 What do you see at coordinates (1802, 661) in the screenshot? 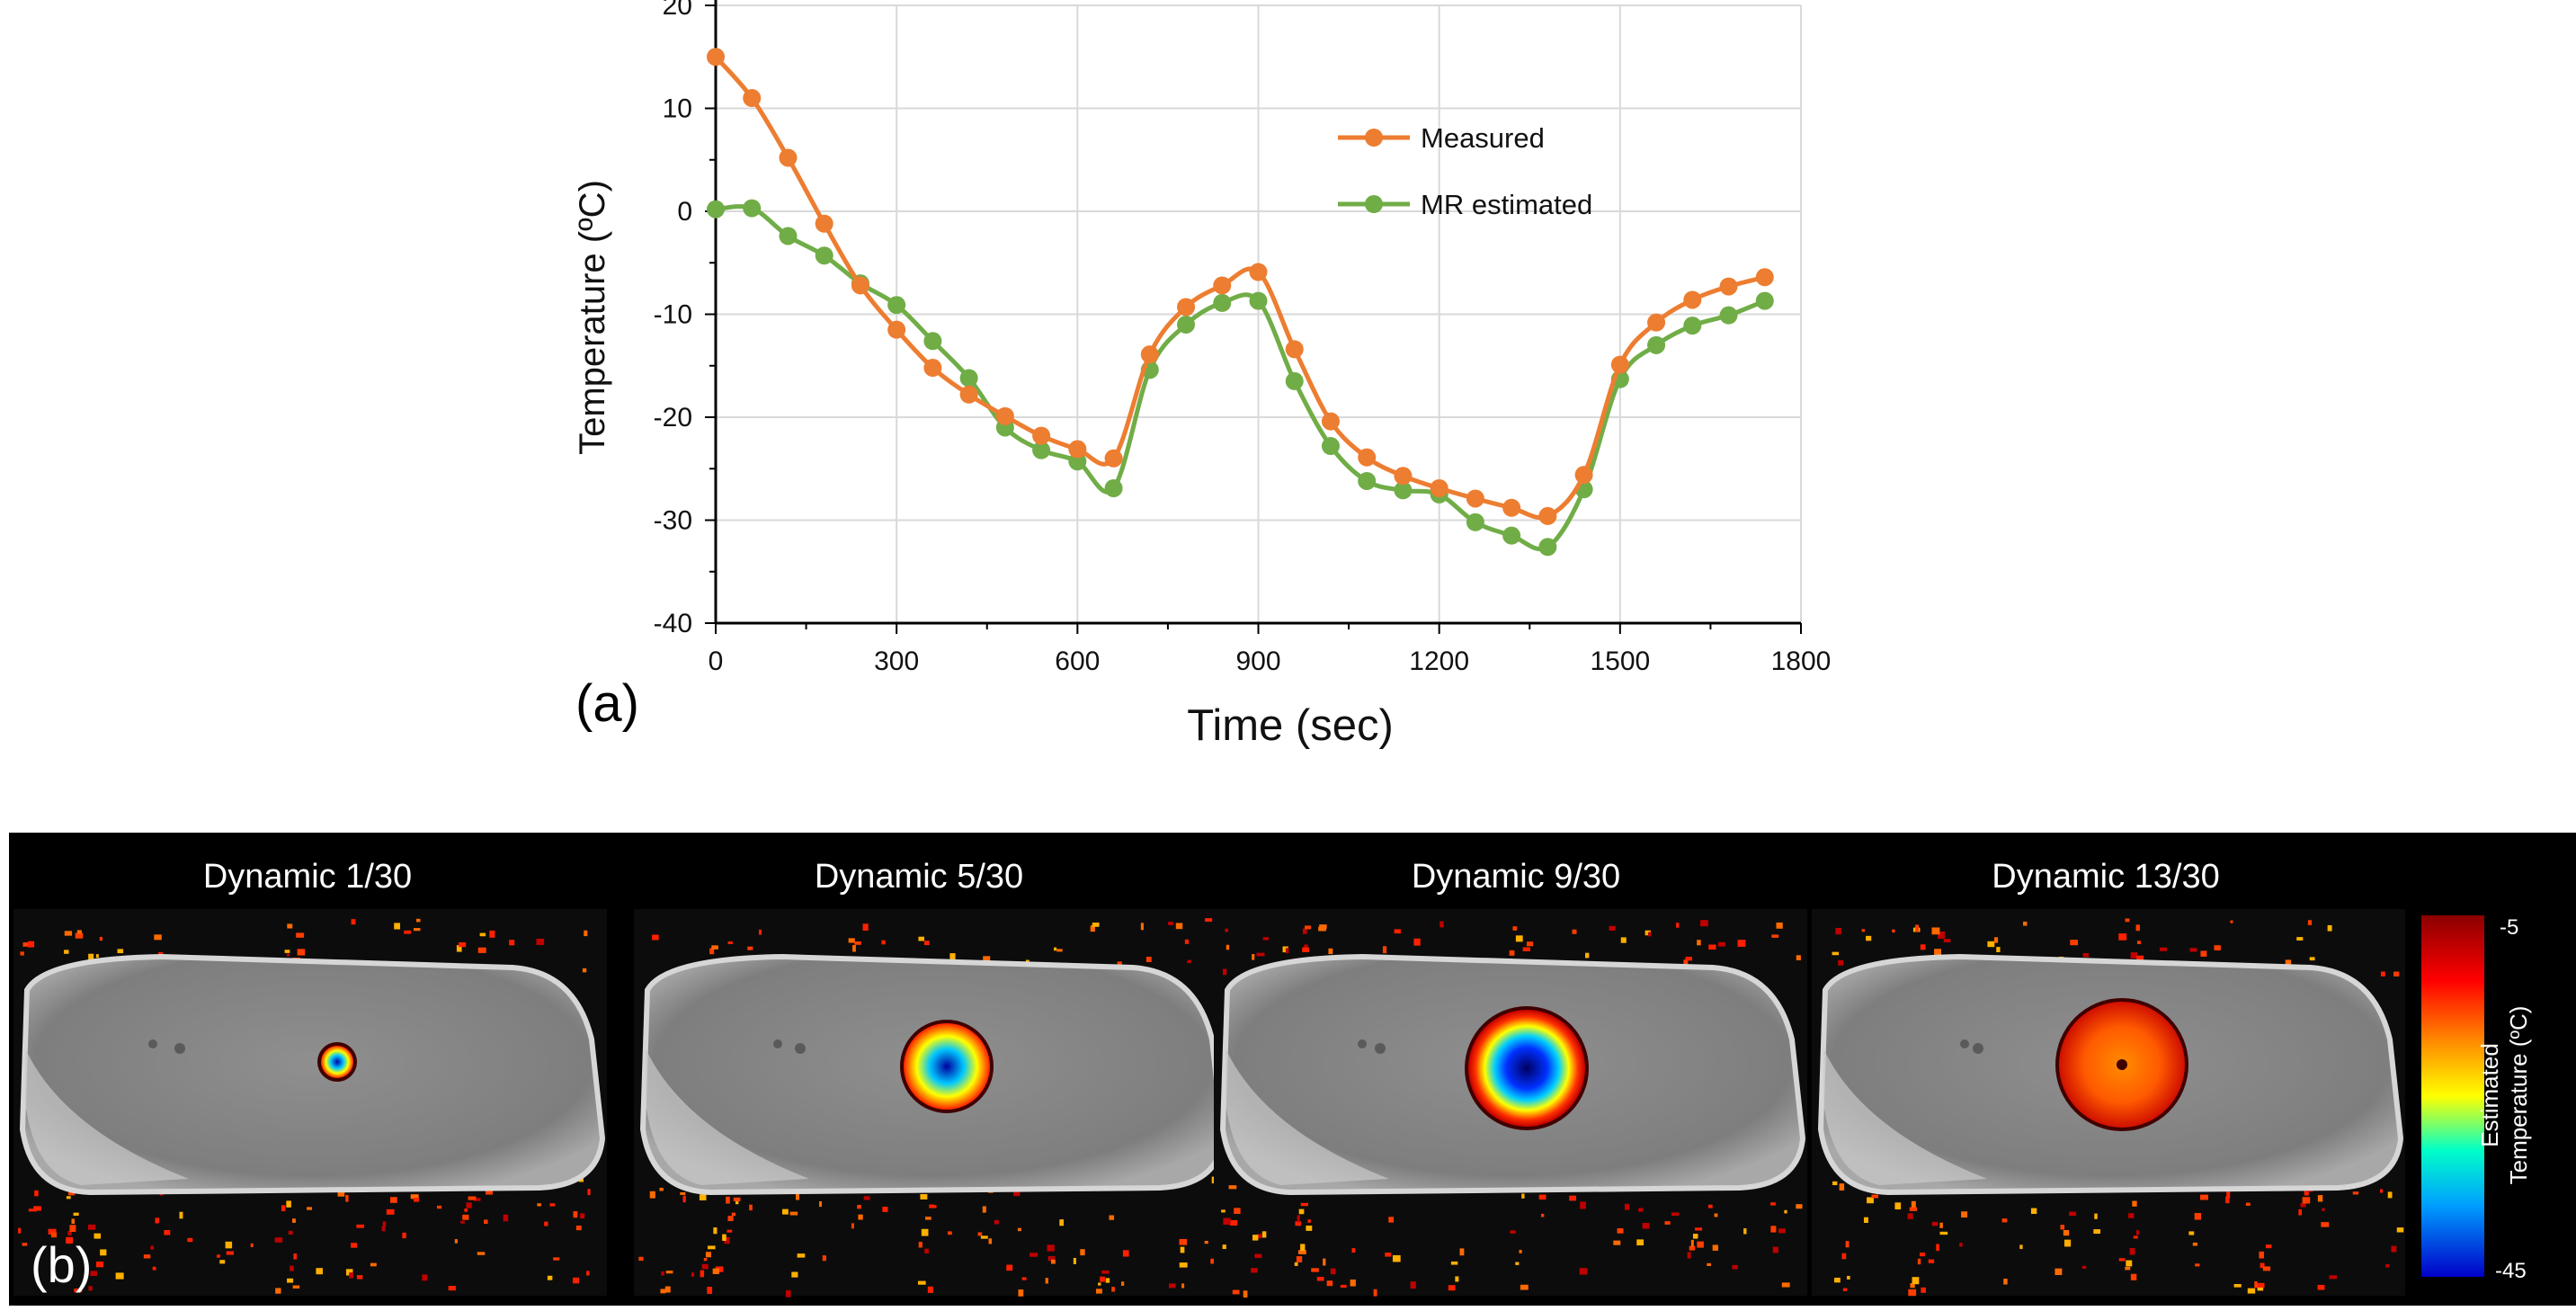
I see `x-tick-label: 1800` at bounding box center [1802, 661].